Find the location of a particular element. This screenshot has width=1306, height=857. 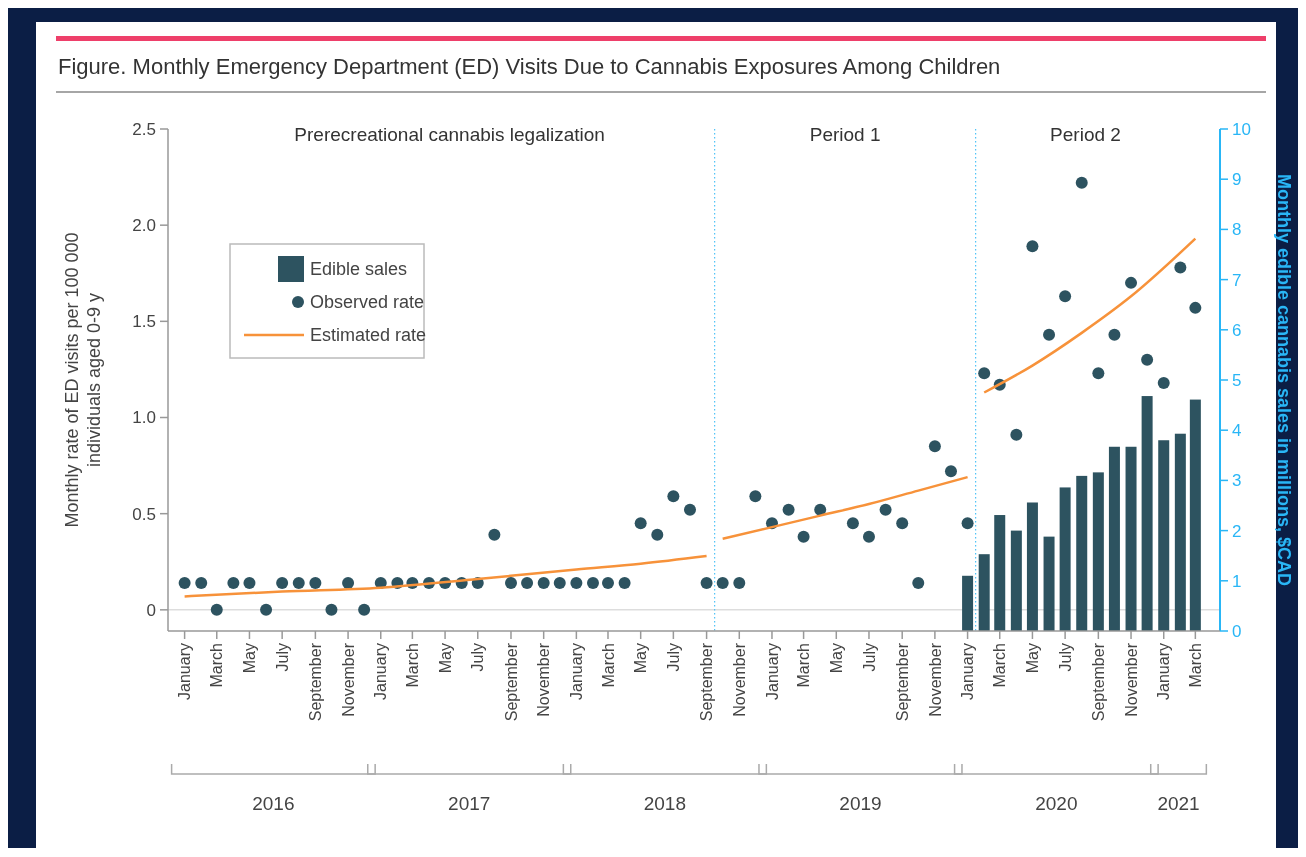

text: 2016 is located at coordinates (273, 803).